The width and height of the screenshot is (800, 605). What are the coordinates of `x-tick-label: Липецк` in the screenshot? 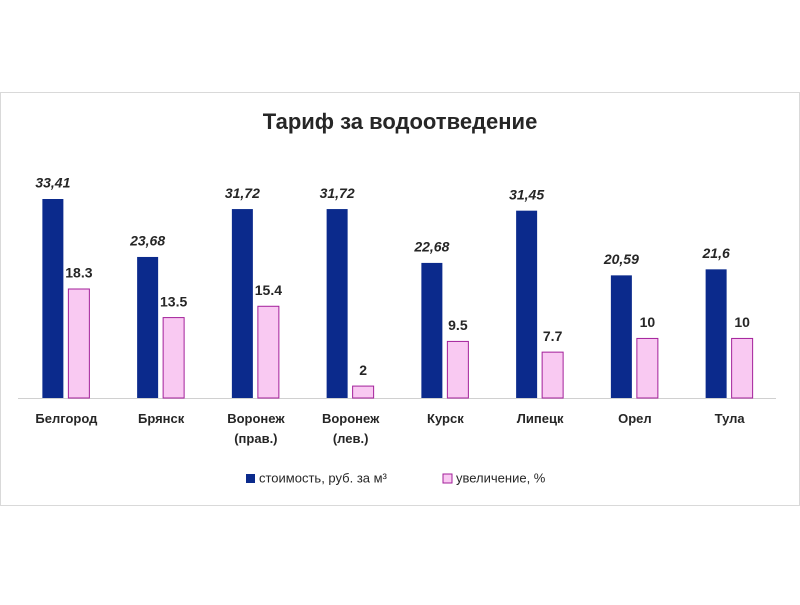 It's located at (540, 418).